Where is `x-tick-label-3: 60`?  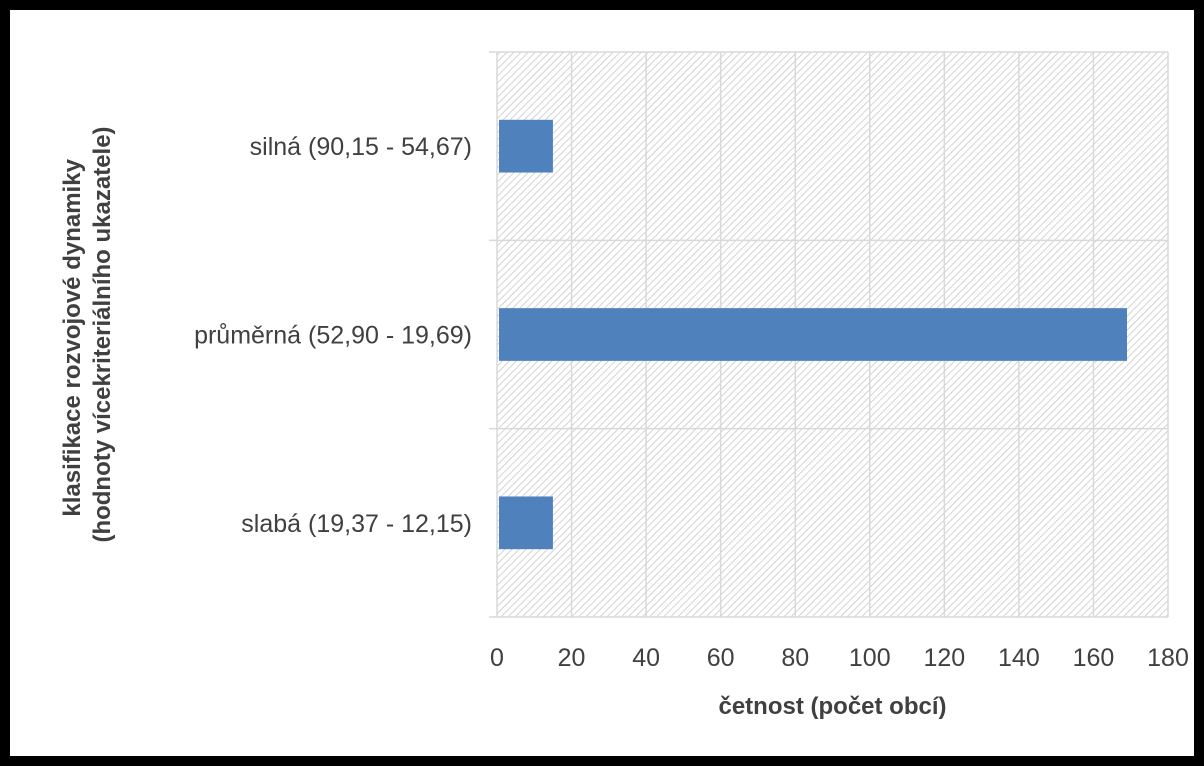 x-tick-label-3: 60 is located at coordinates (721, 658).